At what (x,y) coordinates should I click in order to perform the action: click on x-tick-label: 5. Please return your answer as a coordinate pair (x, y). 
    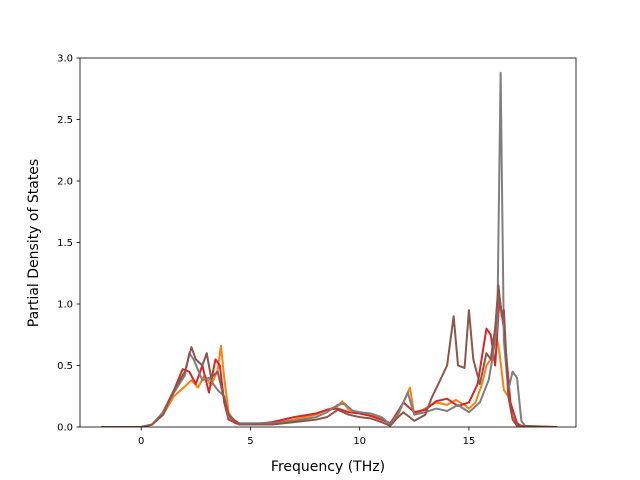
    Looking at the image, I should click on (250, 441).